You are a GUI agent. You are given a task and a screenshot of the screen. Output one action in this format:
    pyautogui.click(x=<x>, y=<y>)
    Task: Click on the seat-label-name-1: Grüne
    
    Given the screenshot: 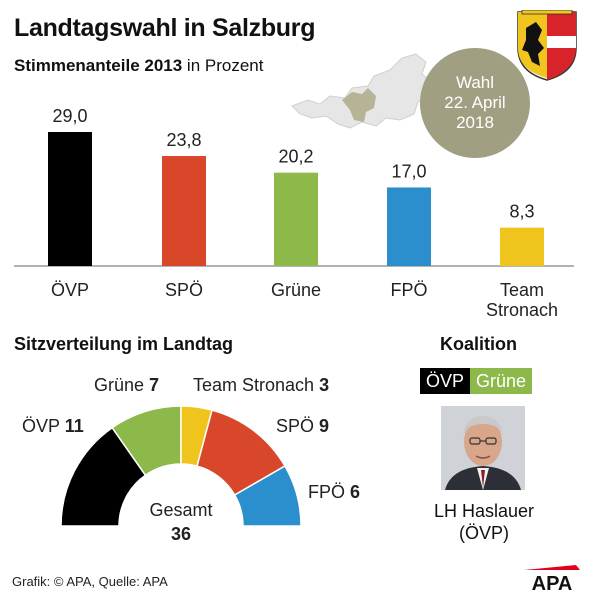 What is the action you would take?
    pyautogui.click(x=121, y=385)
    